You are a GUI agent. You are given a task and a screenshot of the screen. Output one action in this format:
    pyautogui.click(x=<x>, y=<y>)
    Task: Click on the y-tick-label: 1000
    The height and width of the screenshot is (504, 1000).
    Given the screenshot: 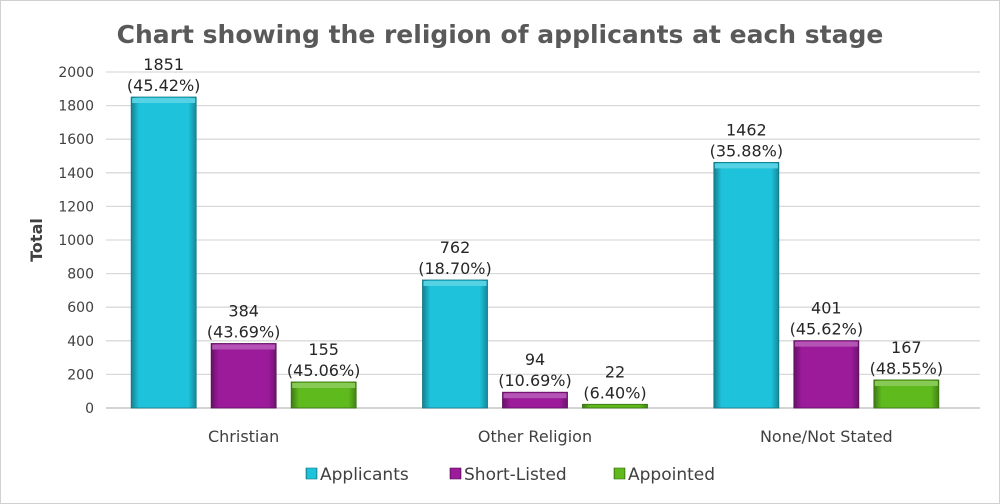 What is the action you would take?
    pyautogui.click(x=76, y=241)
    